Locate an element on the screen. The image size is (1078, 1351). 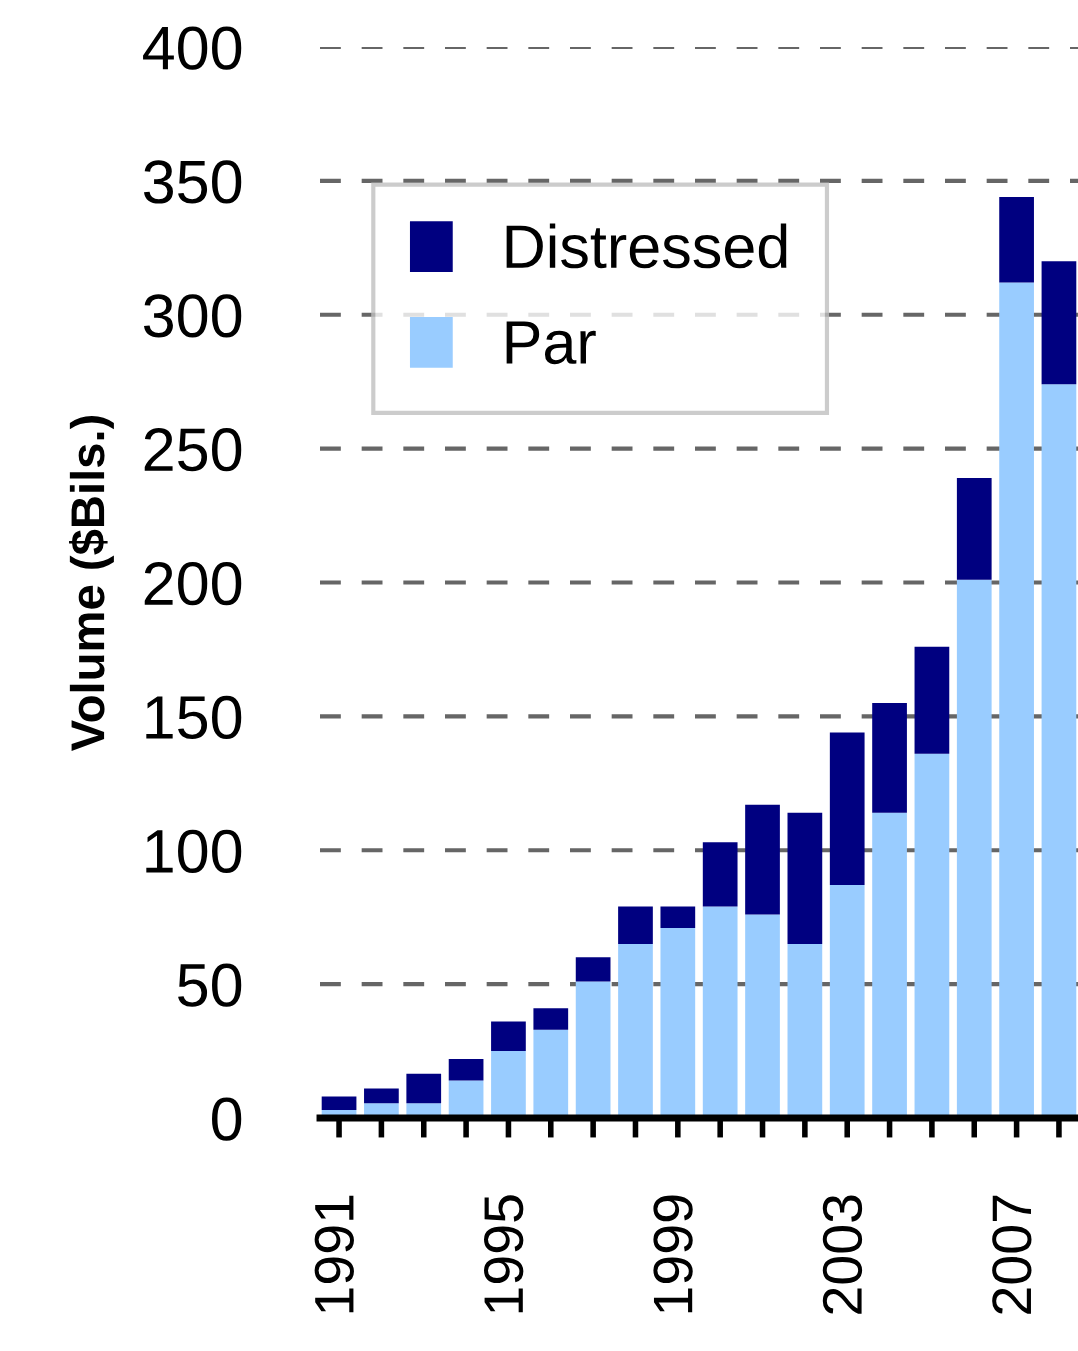
y-tick-label: 250 is located at coordinates (193, 450).